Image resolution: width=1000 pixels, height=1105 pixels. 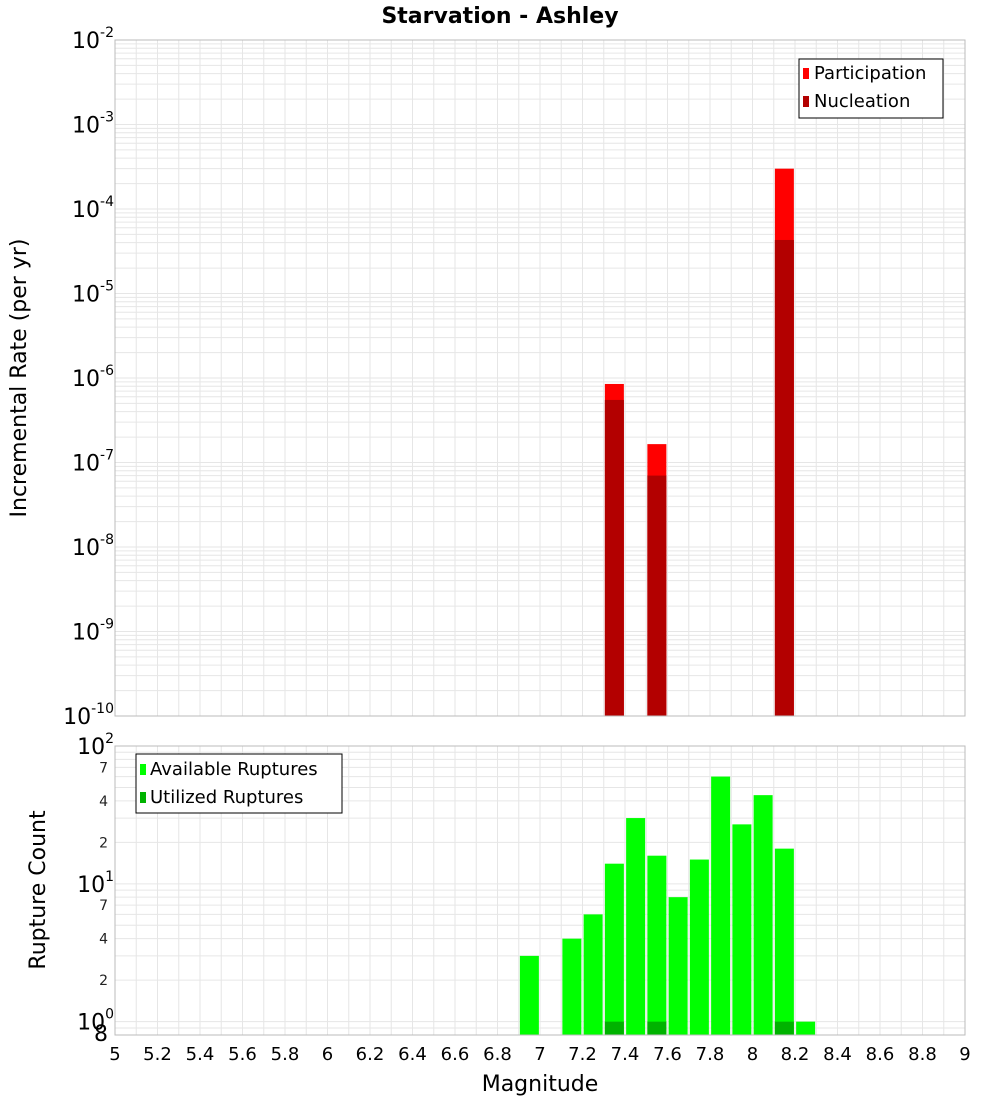 What do you see at coordinates (114, 1054) in the screenshot?
I see `x-tick-label: 5` at bounding box center [114, 1054].